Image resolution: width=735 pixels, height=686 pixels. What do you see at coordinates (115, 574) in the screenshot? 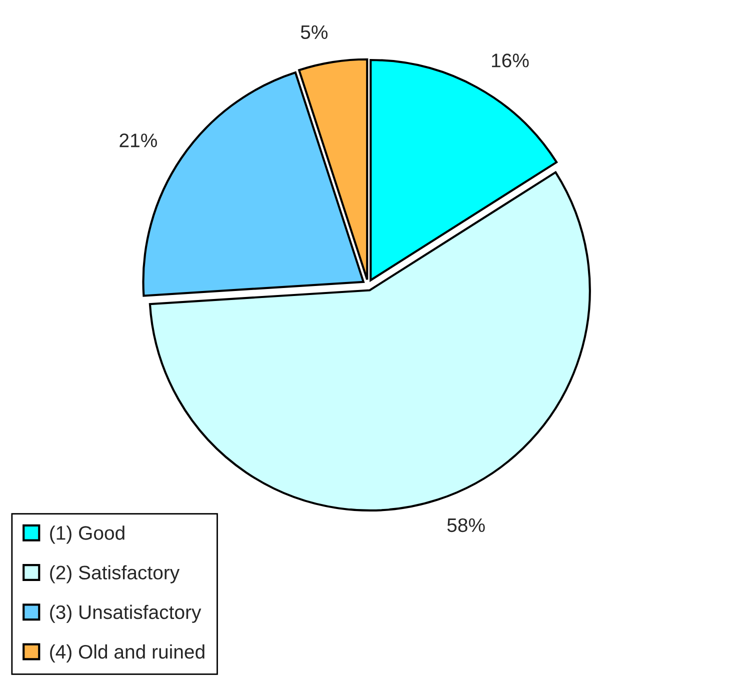
I see `legend-label: (2) Satisfactory` at bounding box center [115, 574].